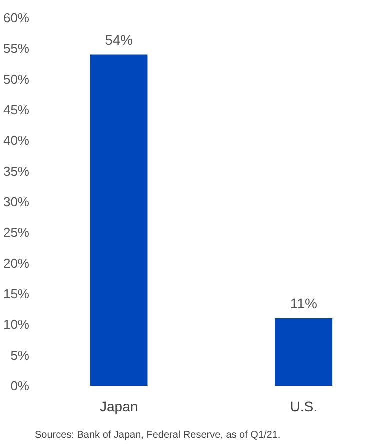 The width and height of the screenshot is (392, 444). I want to click on x-tick-label: Japan, so click(119, 406).